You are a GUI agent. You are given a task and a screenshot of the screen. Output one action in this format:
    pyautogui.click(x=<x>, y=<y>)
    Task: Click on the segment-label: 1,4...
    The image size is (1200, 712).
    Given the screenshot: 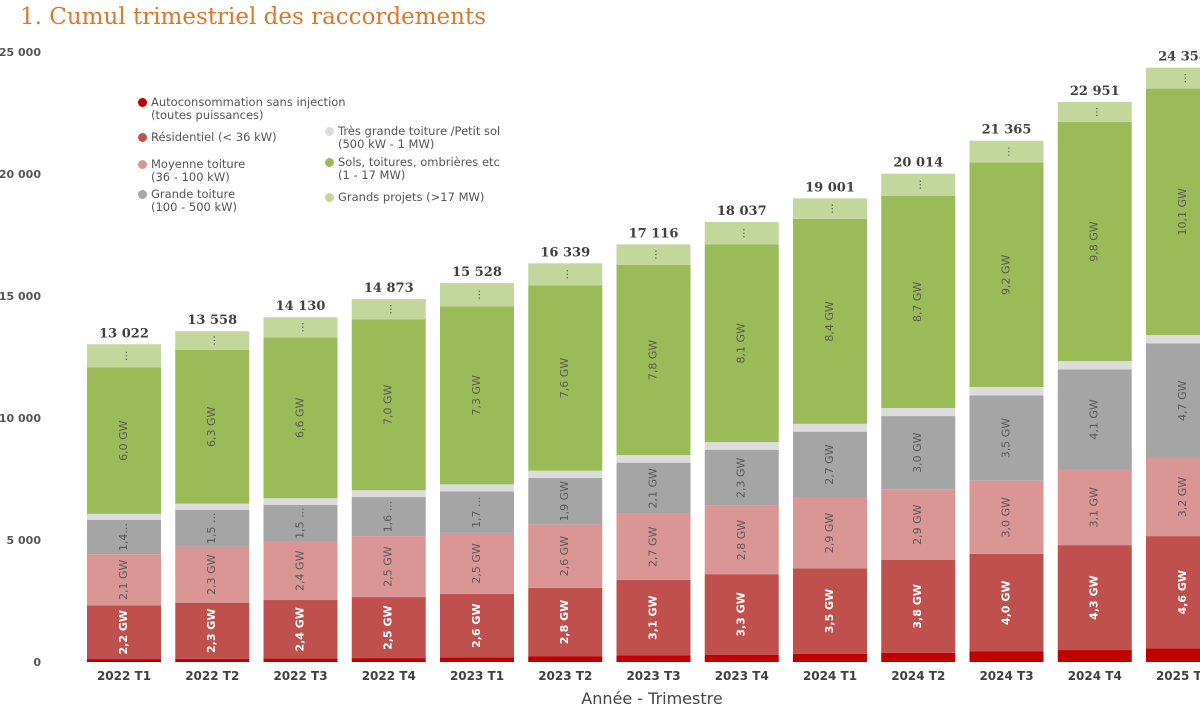 What is the action you would take?
    pyautogui.click(x=123, y=537)
    